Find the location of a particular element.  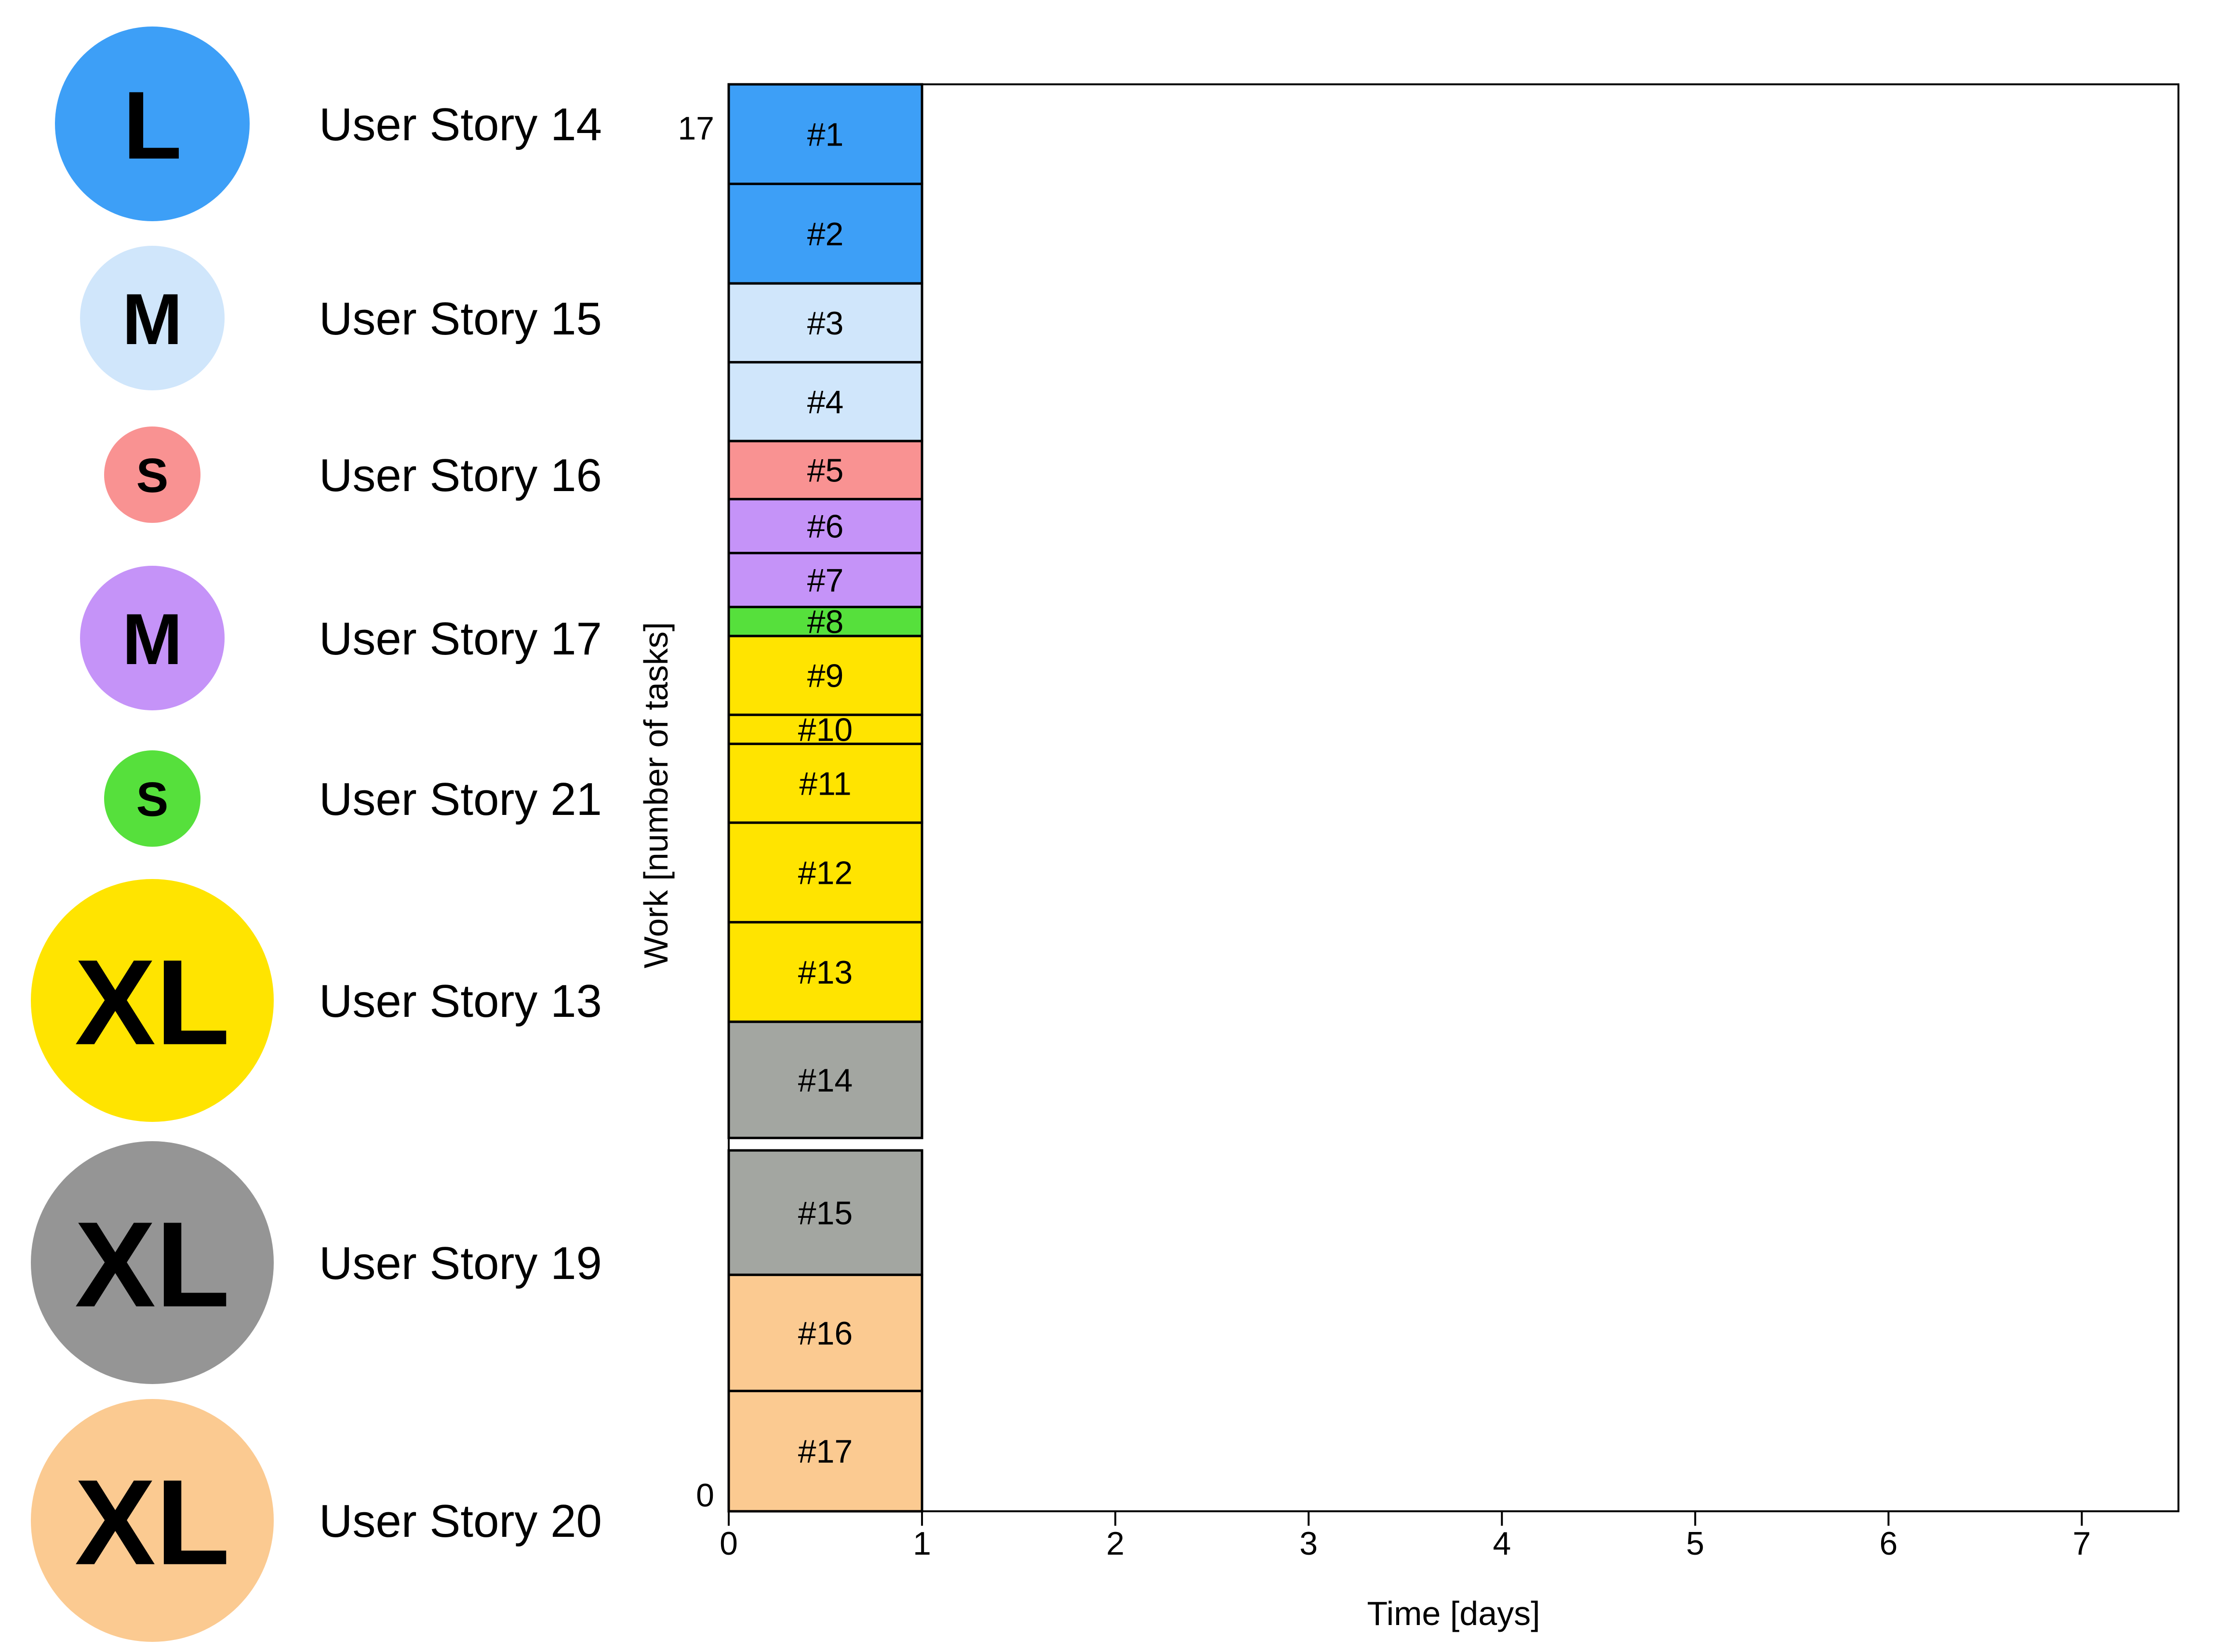

legend-story-name: User Story 16 is located at coordinates (460, 476).